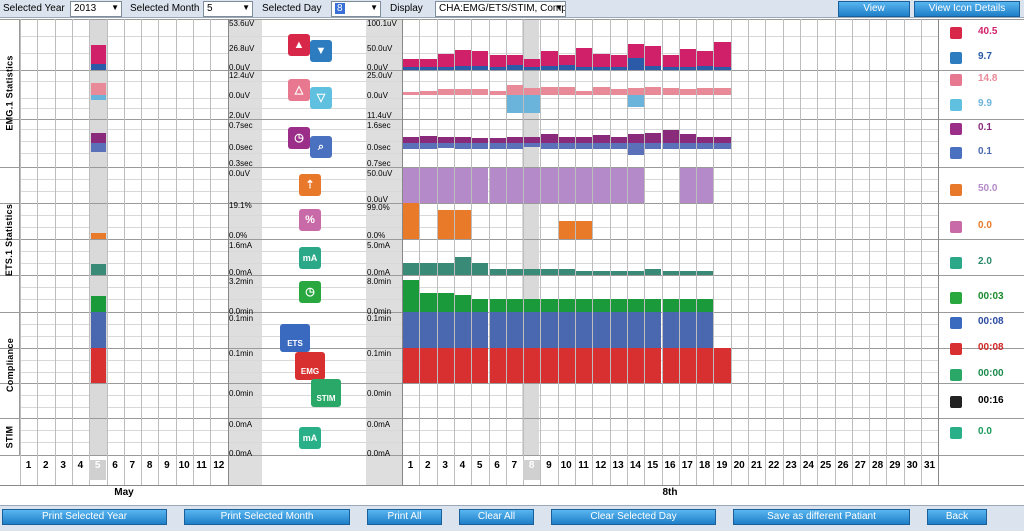  Describe the element at coordinates (956, 58) in the screenshot. I see `arrow-down-icon` at that location.